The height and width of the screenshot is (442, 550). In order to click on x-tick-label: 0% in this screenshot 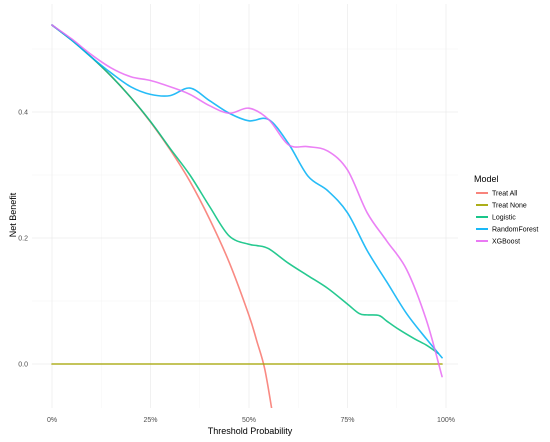, I will do `click(52, 420)`.